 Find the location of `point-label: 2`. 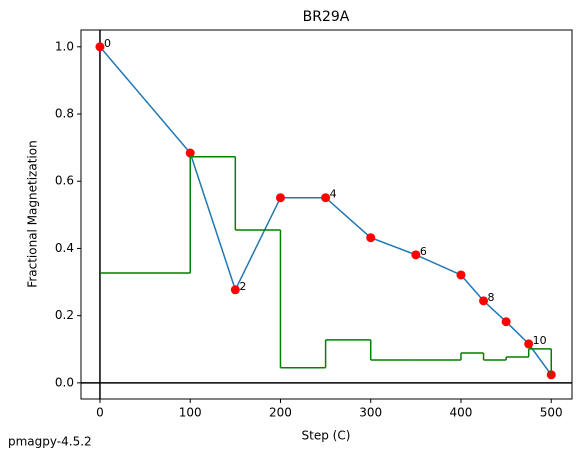

point-label: 2 is located at coordinates (242, 286).